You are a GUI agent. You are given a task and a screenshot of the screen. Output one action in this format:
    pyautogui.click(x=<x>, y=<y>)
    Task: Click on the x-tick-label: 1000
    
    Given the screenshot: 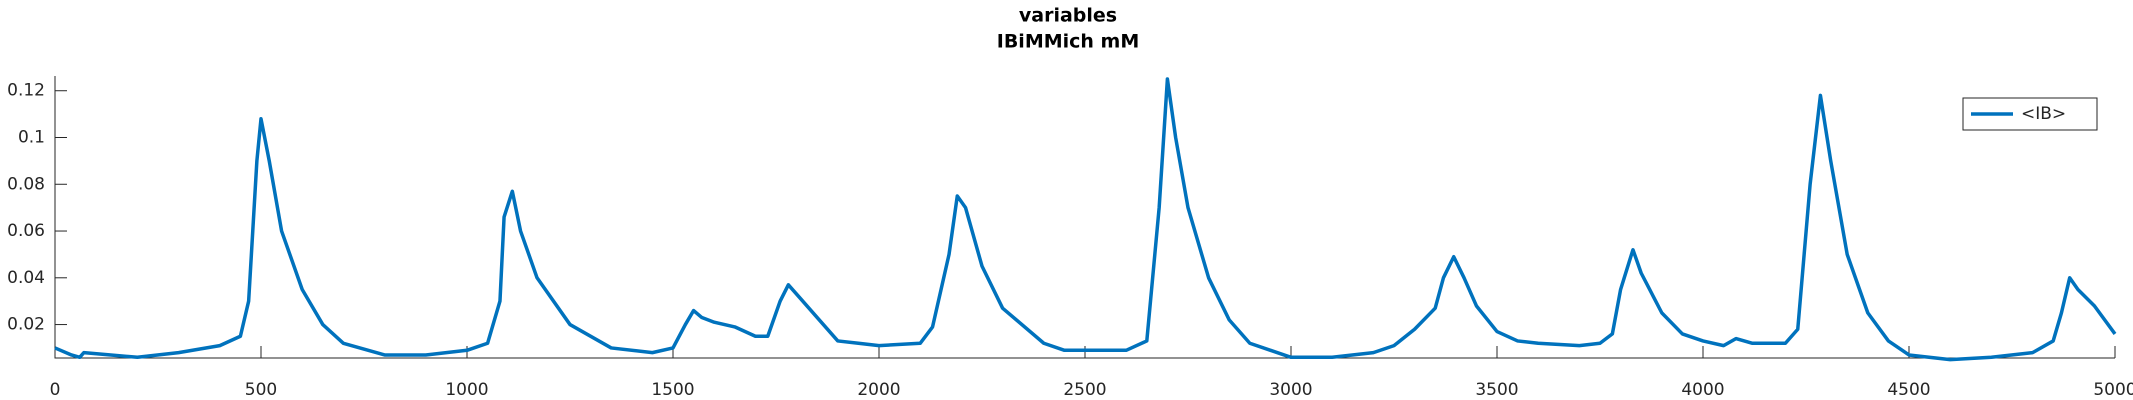 What is the action you would take?
    pyautogui.click(x=466, y=390)
    